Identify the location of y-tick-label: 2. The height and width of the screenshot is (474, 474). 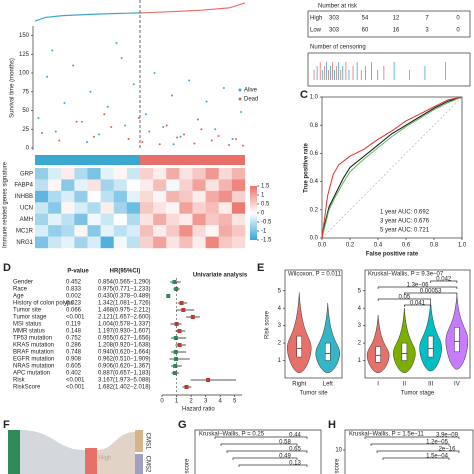
(360, 344).